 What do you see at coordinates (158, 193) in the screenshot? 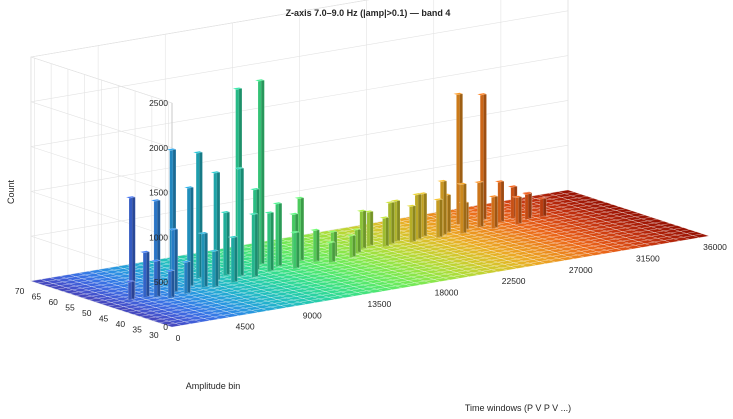
I see `z-tick-label: 1500` at bounding box center [158, 193].